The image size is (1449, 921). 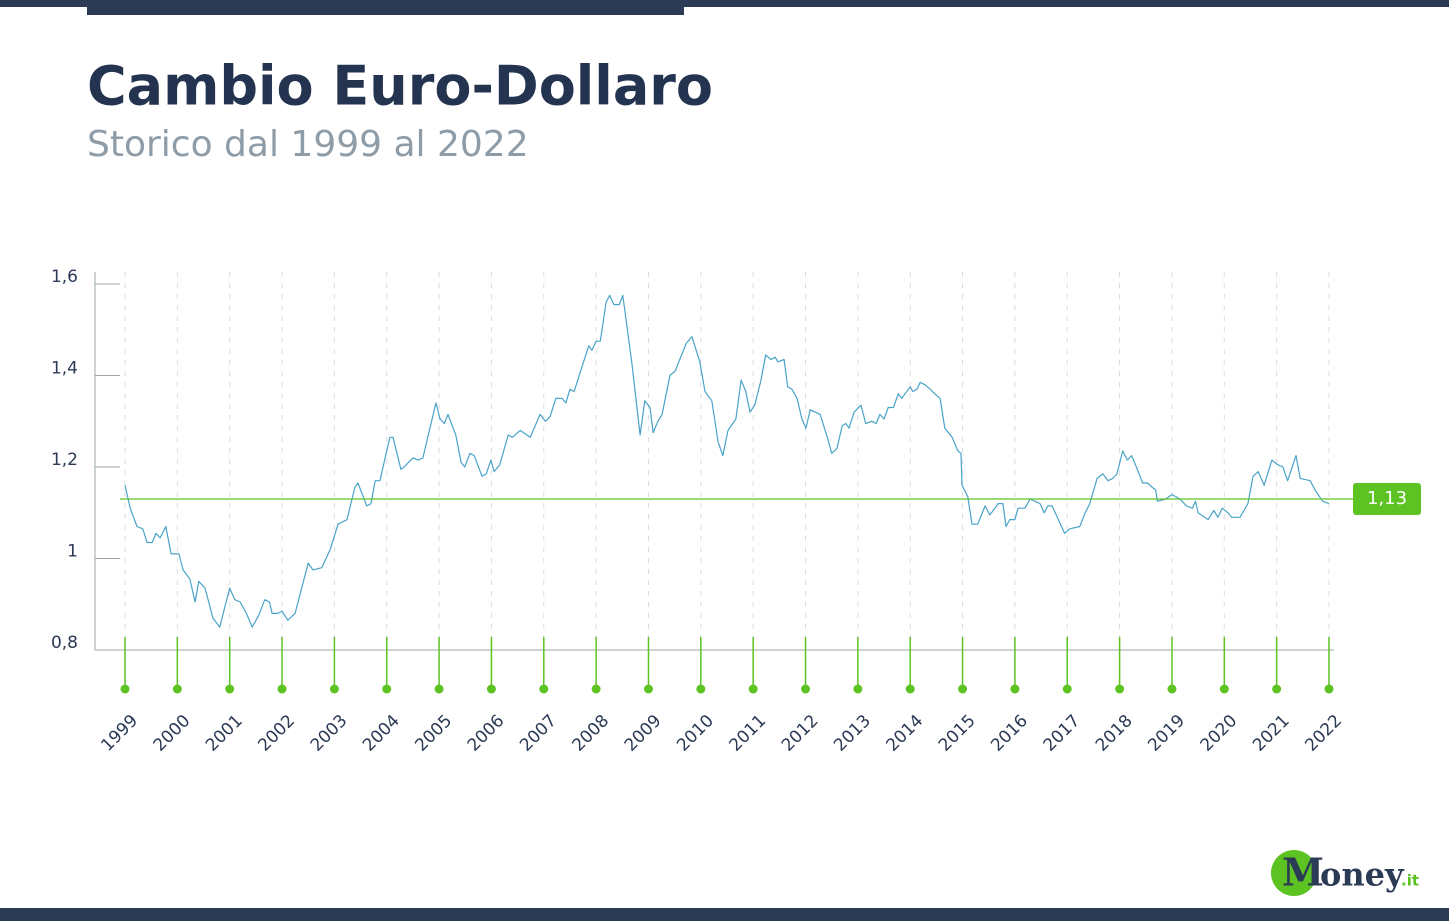 What do you see at coordinates (329, 733) in the screenshot?
I see `x-tick-label: 2003` at bounding box center [329, 733].